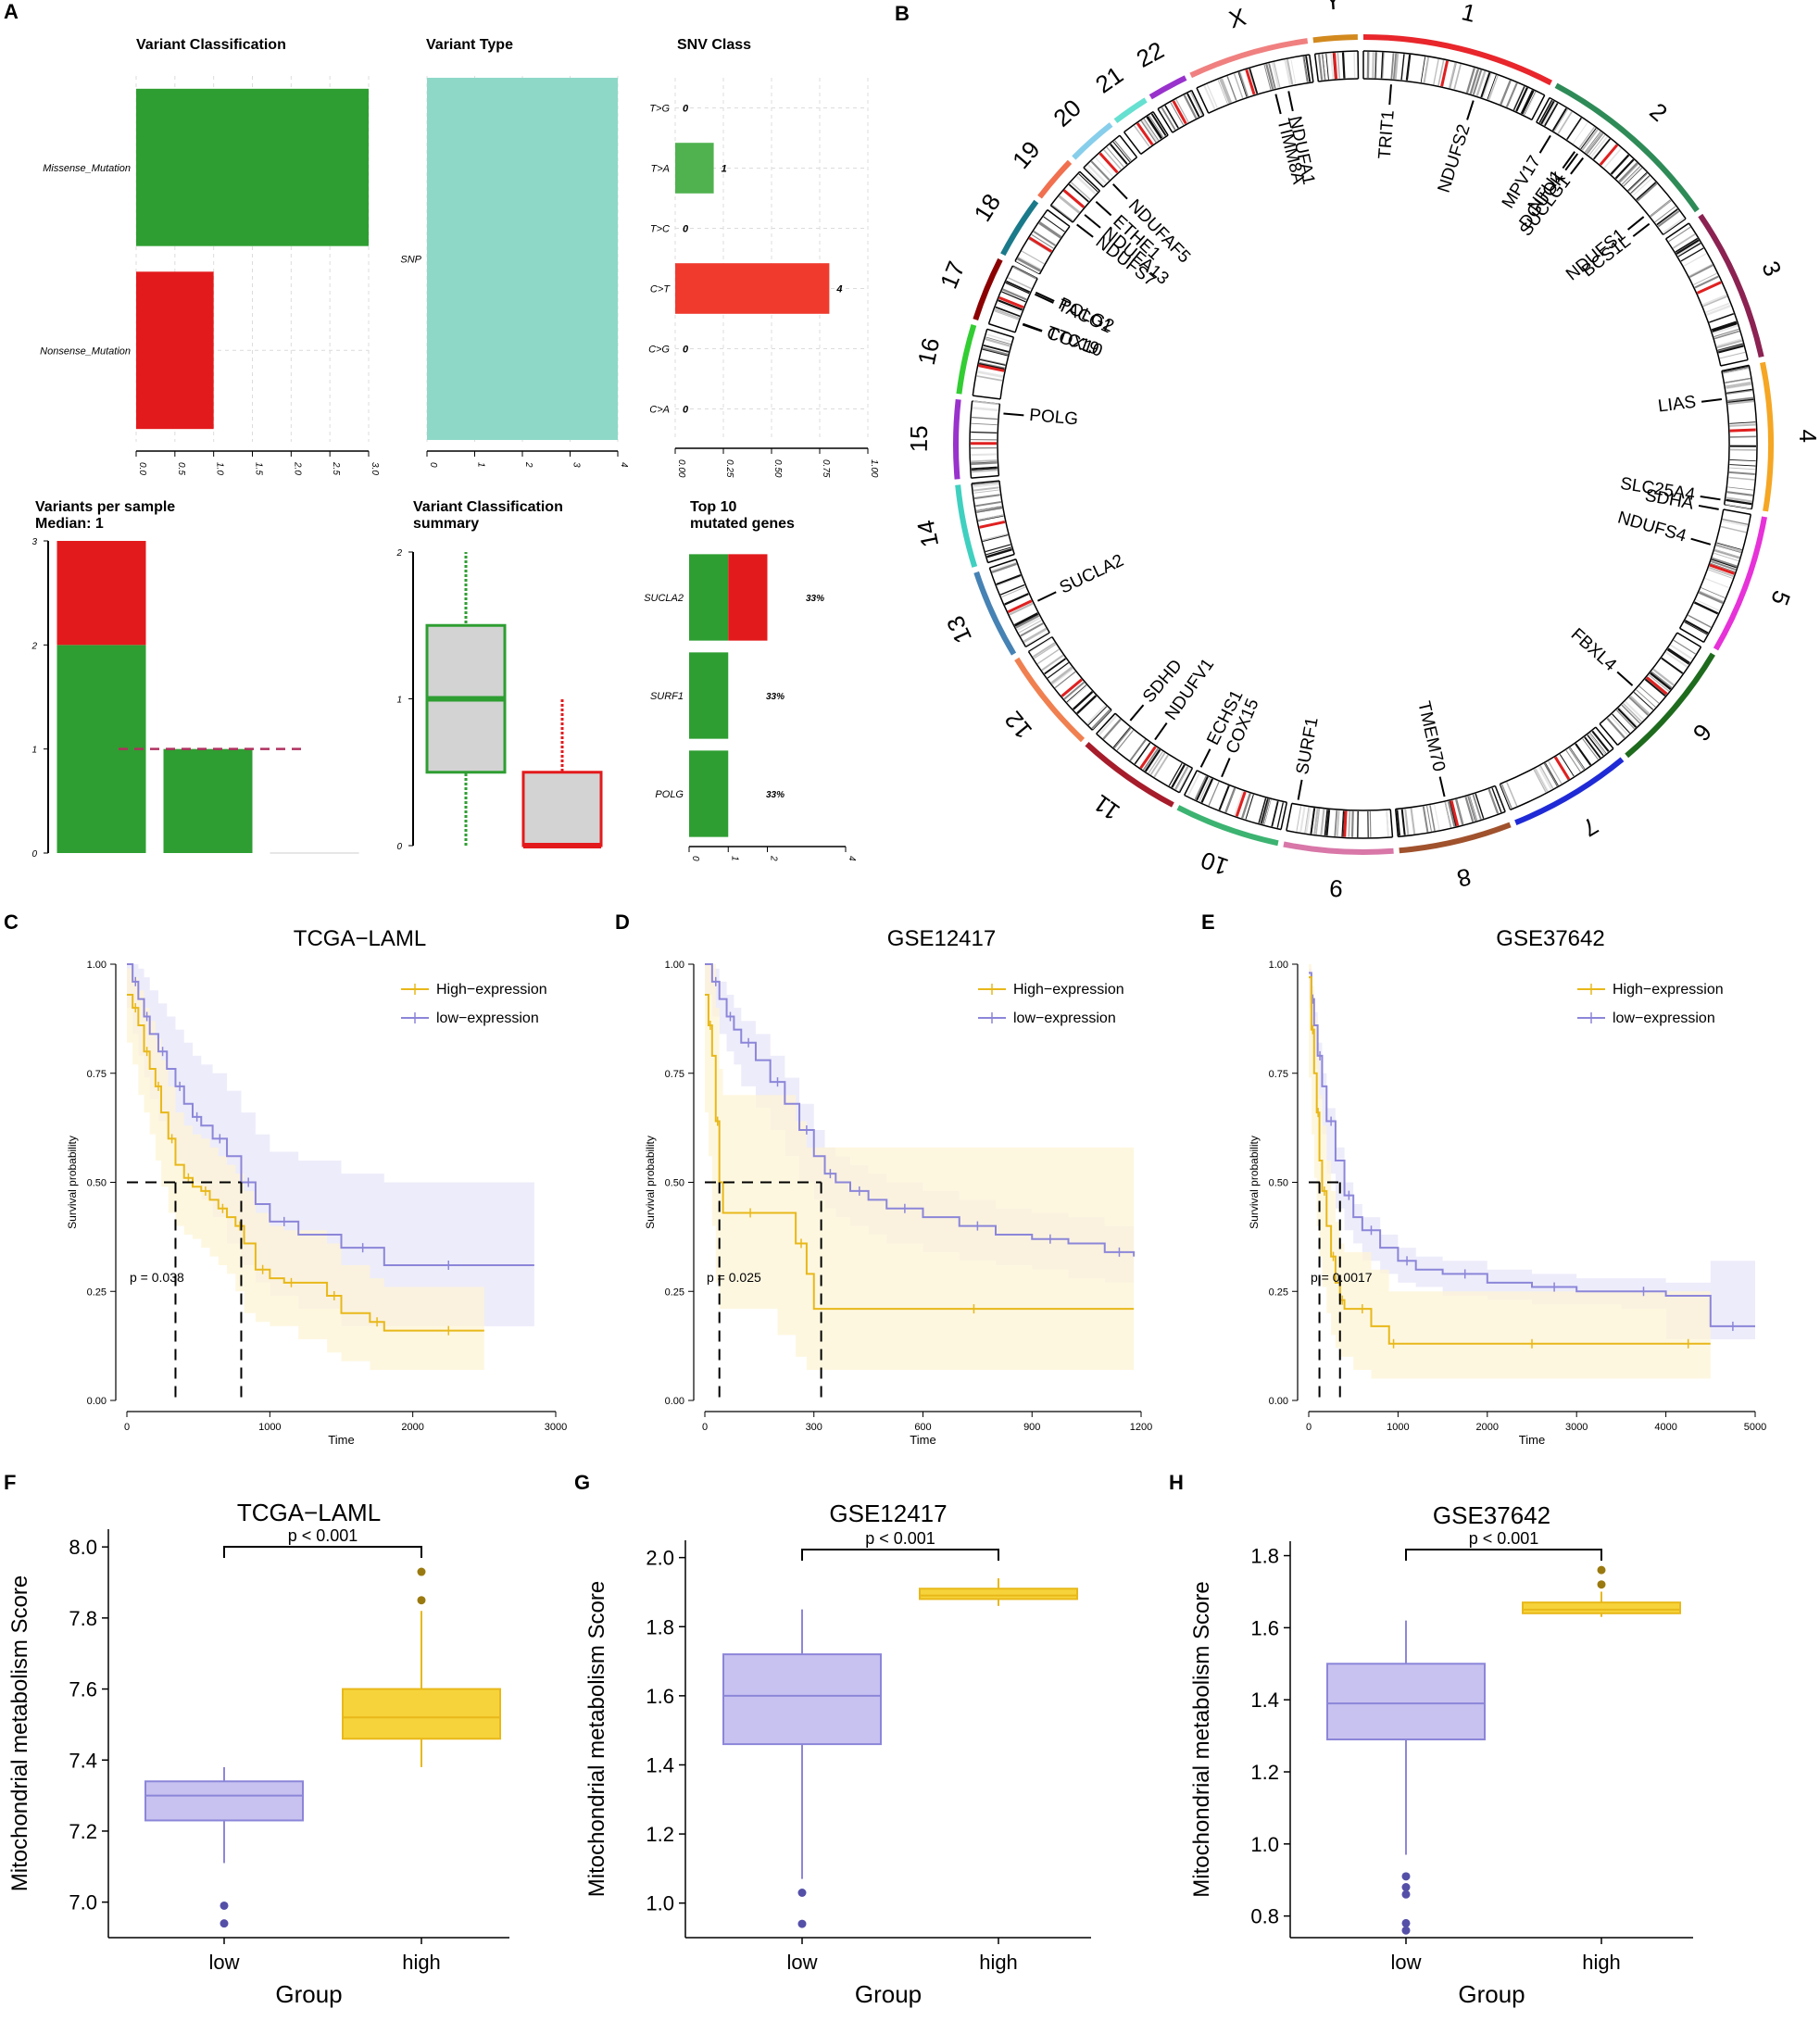 Image resolution: width=1820 pixels, height=2021 pixels. Describe the element at coordinates (83, 1690) in the screenshot. I see `tick-label: 7.6` at that location.